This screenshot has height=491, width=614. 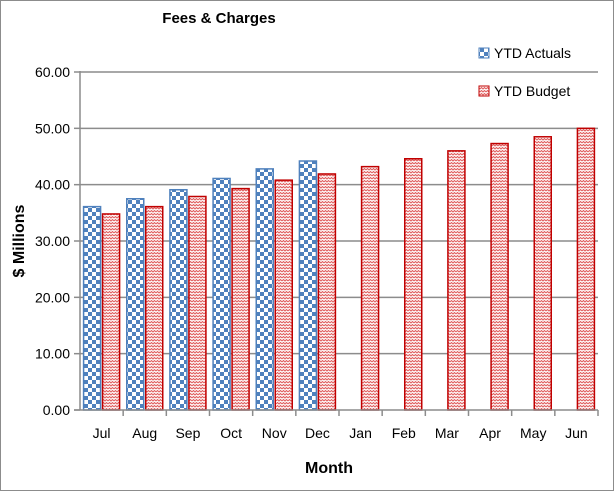 What do you see at coordinates (144, 433) in the screenshot?
I see `x-tick-label: Aug` at bounding box center [144, 433].